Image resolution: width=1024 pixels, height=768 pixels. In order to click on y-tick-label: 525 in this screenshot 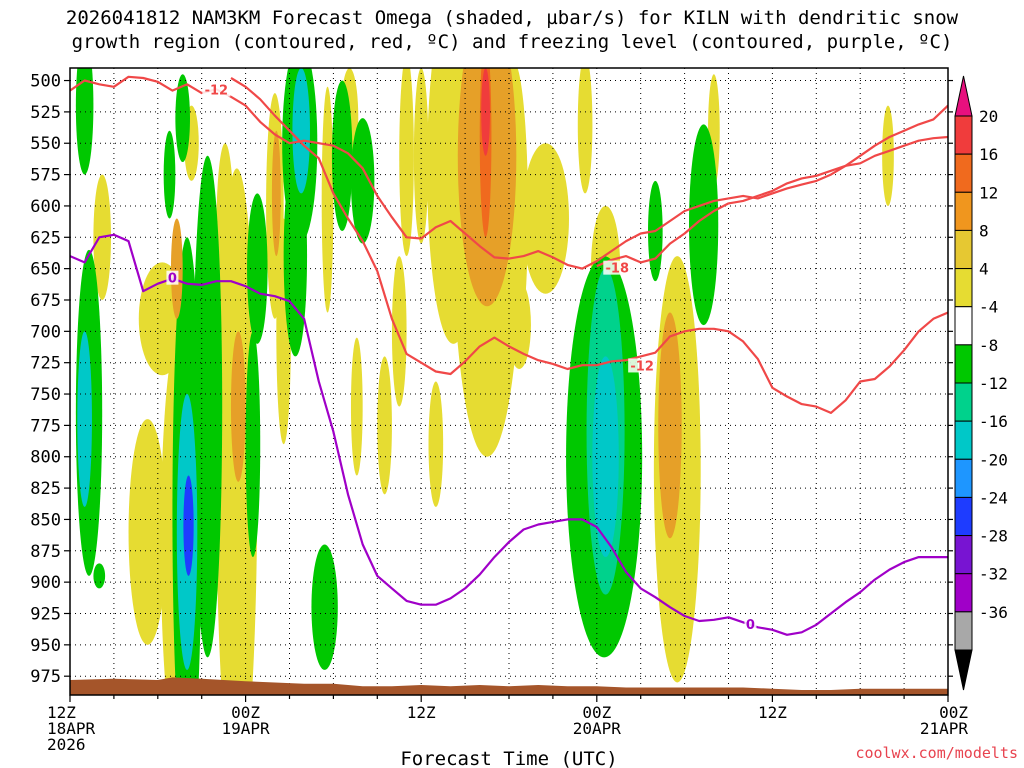, I will do `click(45, 113)`.